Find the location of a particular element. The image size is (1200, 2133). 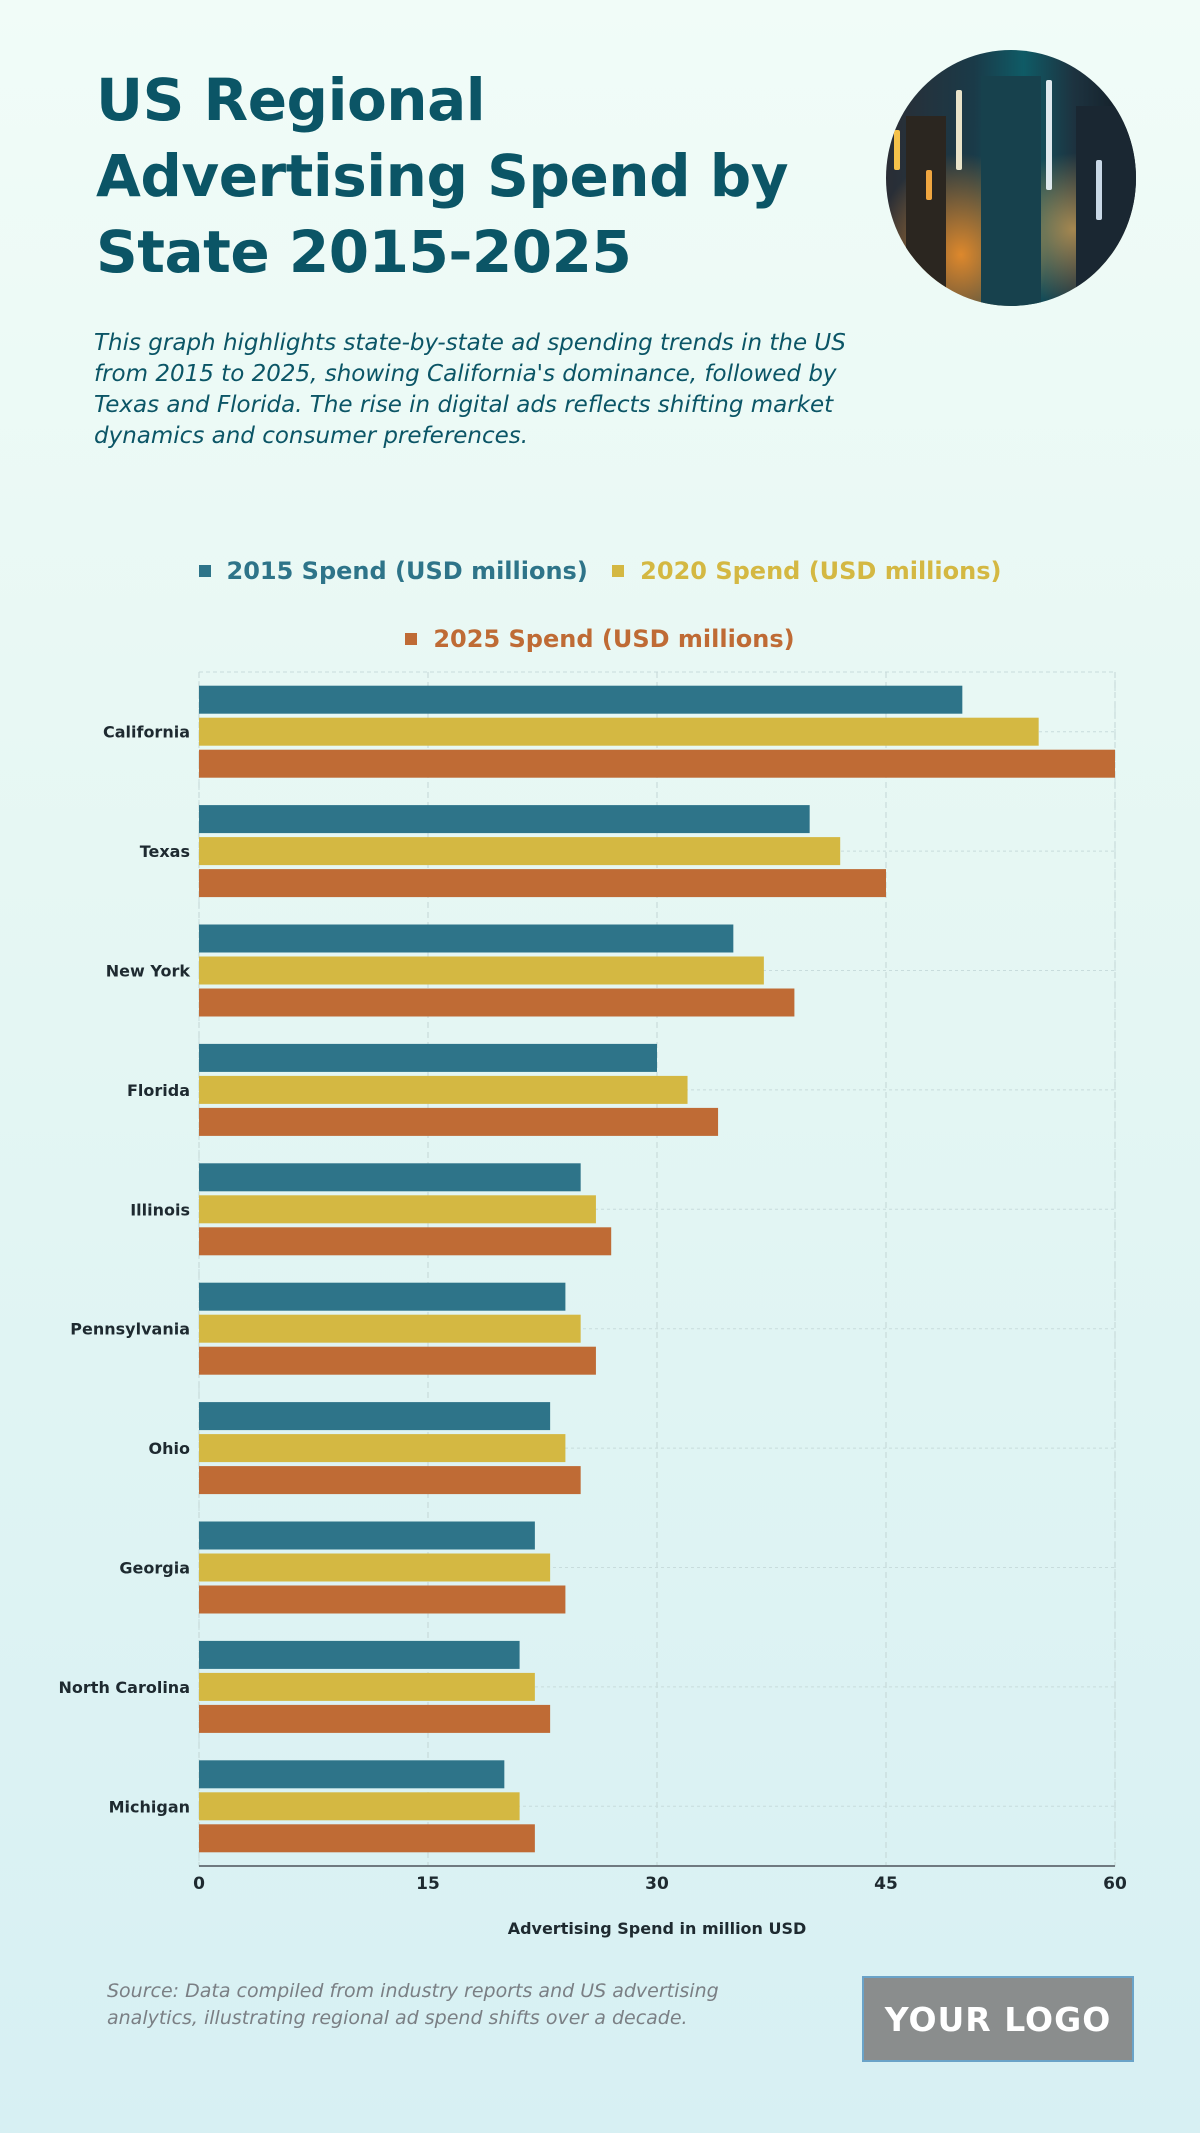

category-label: Illinois is located at coordinates (160, 1209).